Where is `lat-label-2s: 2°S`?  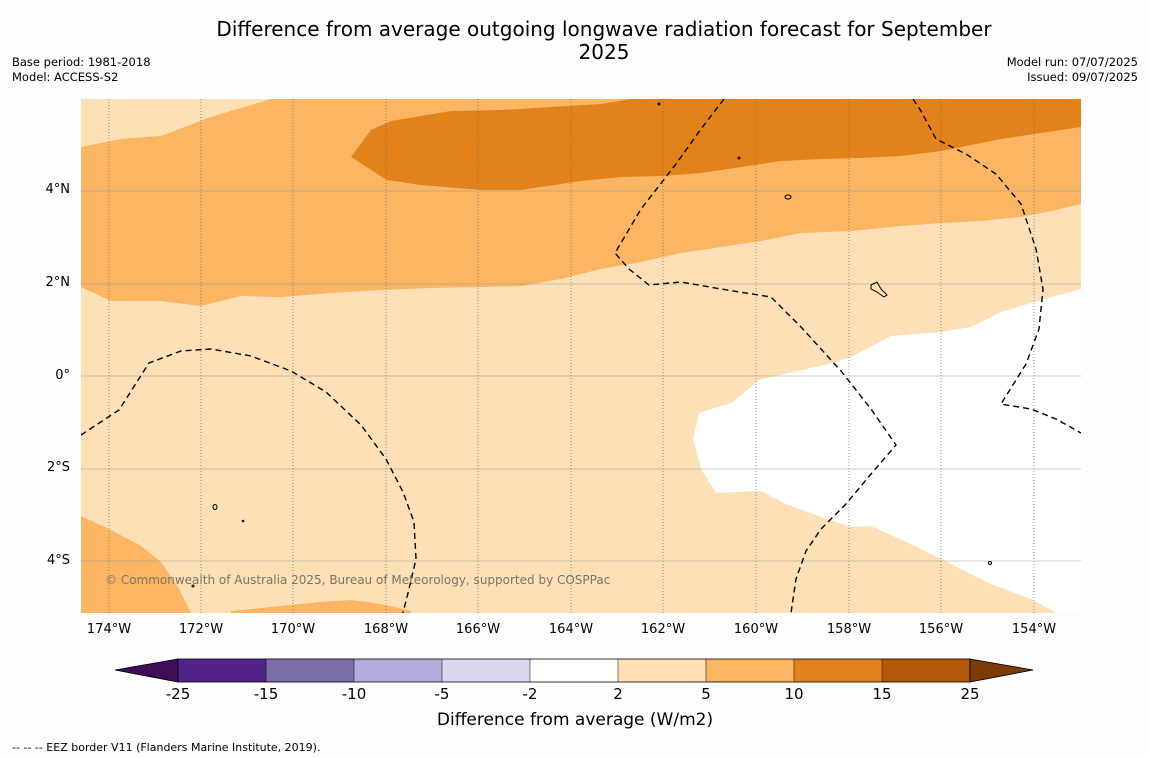
lat-label-2s: 2°S is located at coordinates (58, 467).